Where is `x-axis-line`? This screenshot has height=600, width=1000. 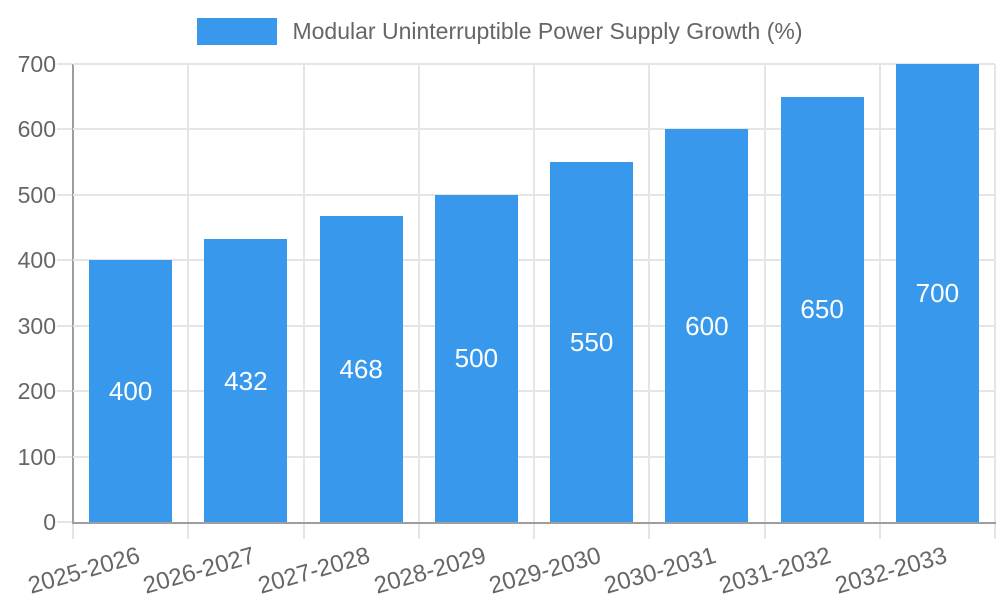
x-axis-line is located at coordinates (534, 523).